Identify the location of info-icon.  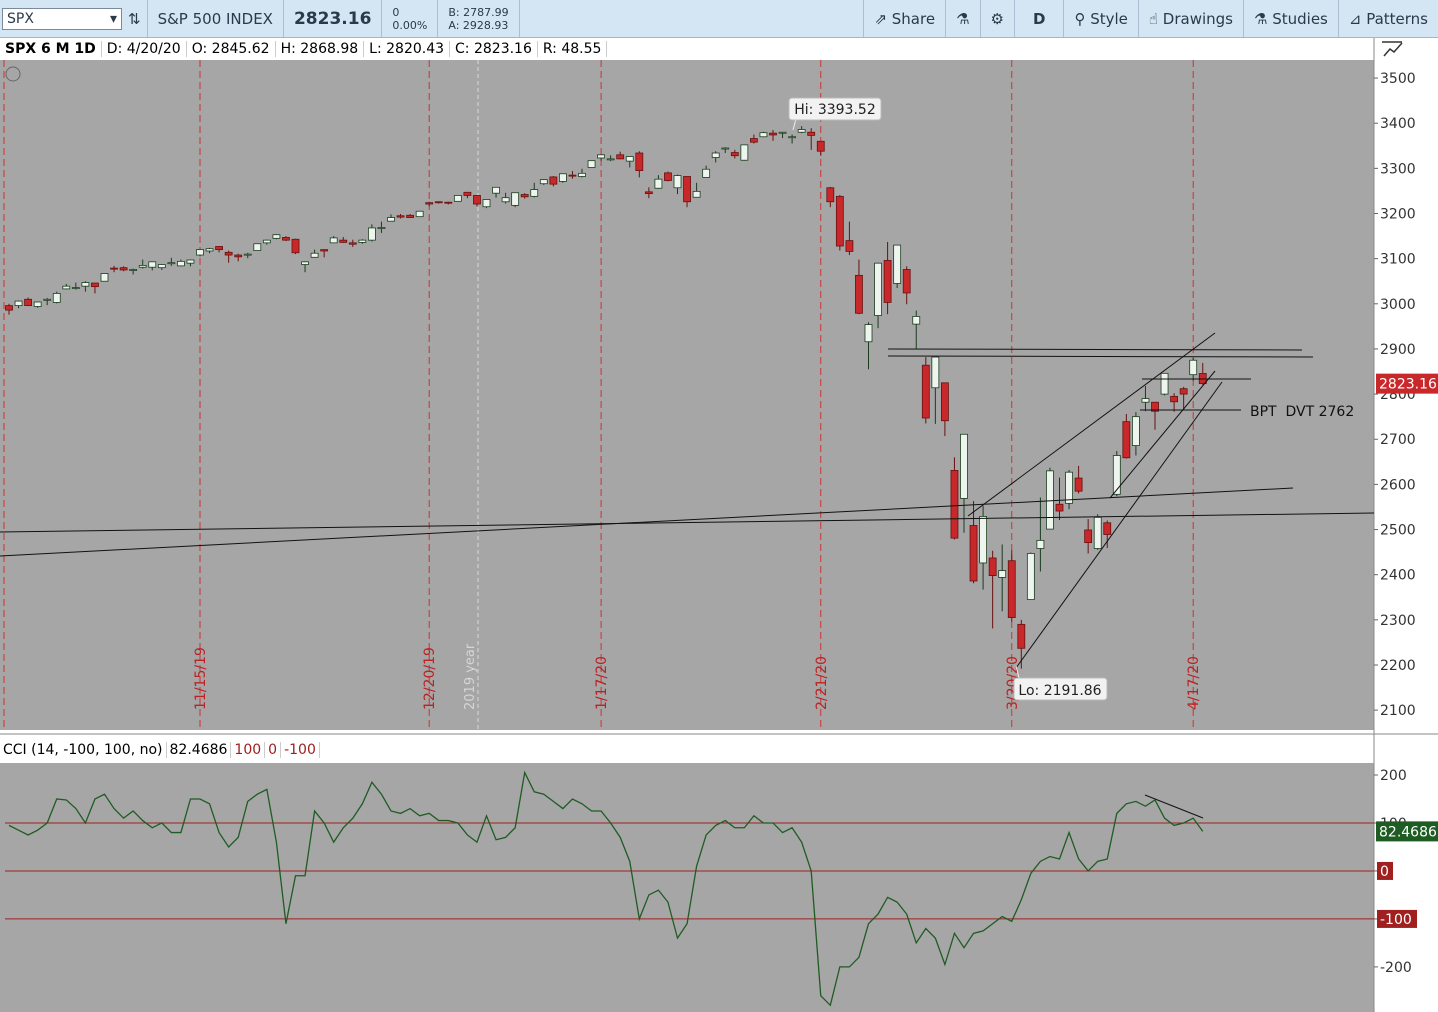
(13, 74).